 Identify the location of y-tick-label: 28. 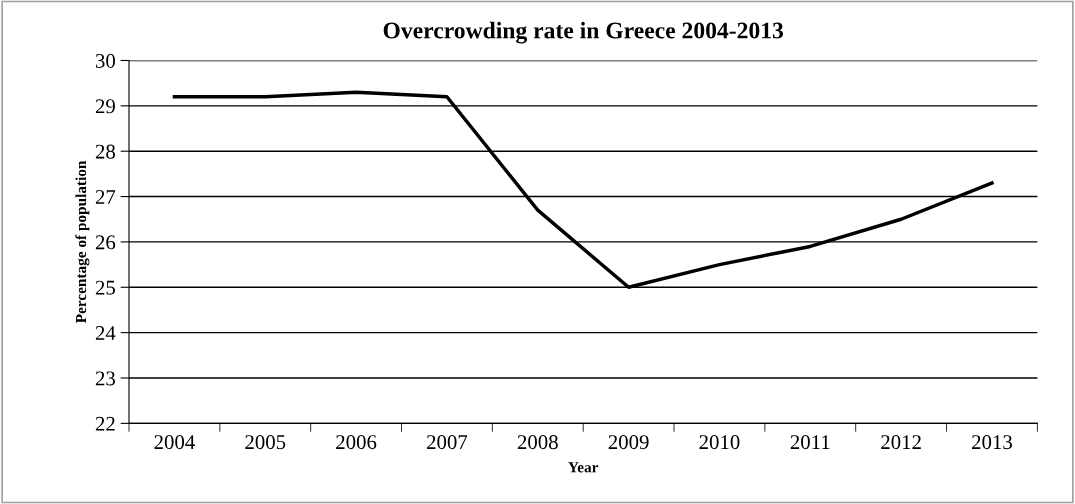
(105, 151).